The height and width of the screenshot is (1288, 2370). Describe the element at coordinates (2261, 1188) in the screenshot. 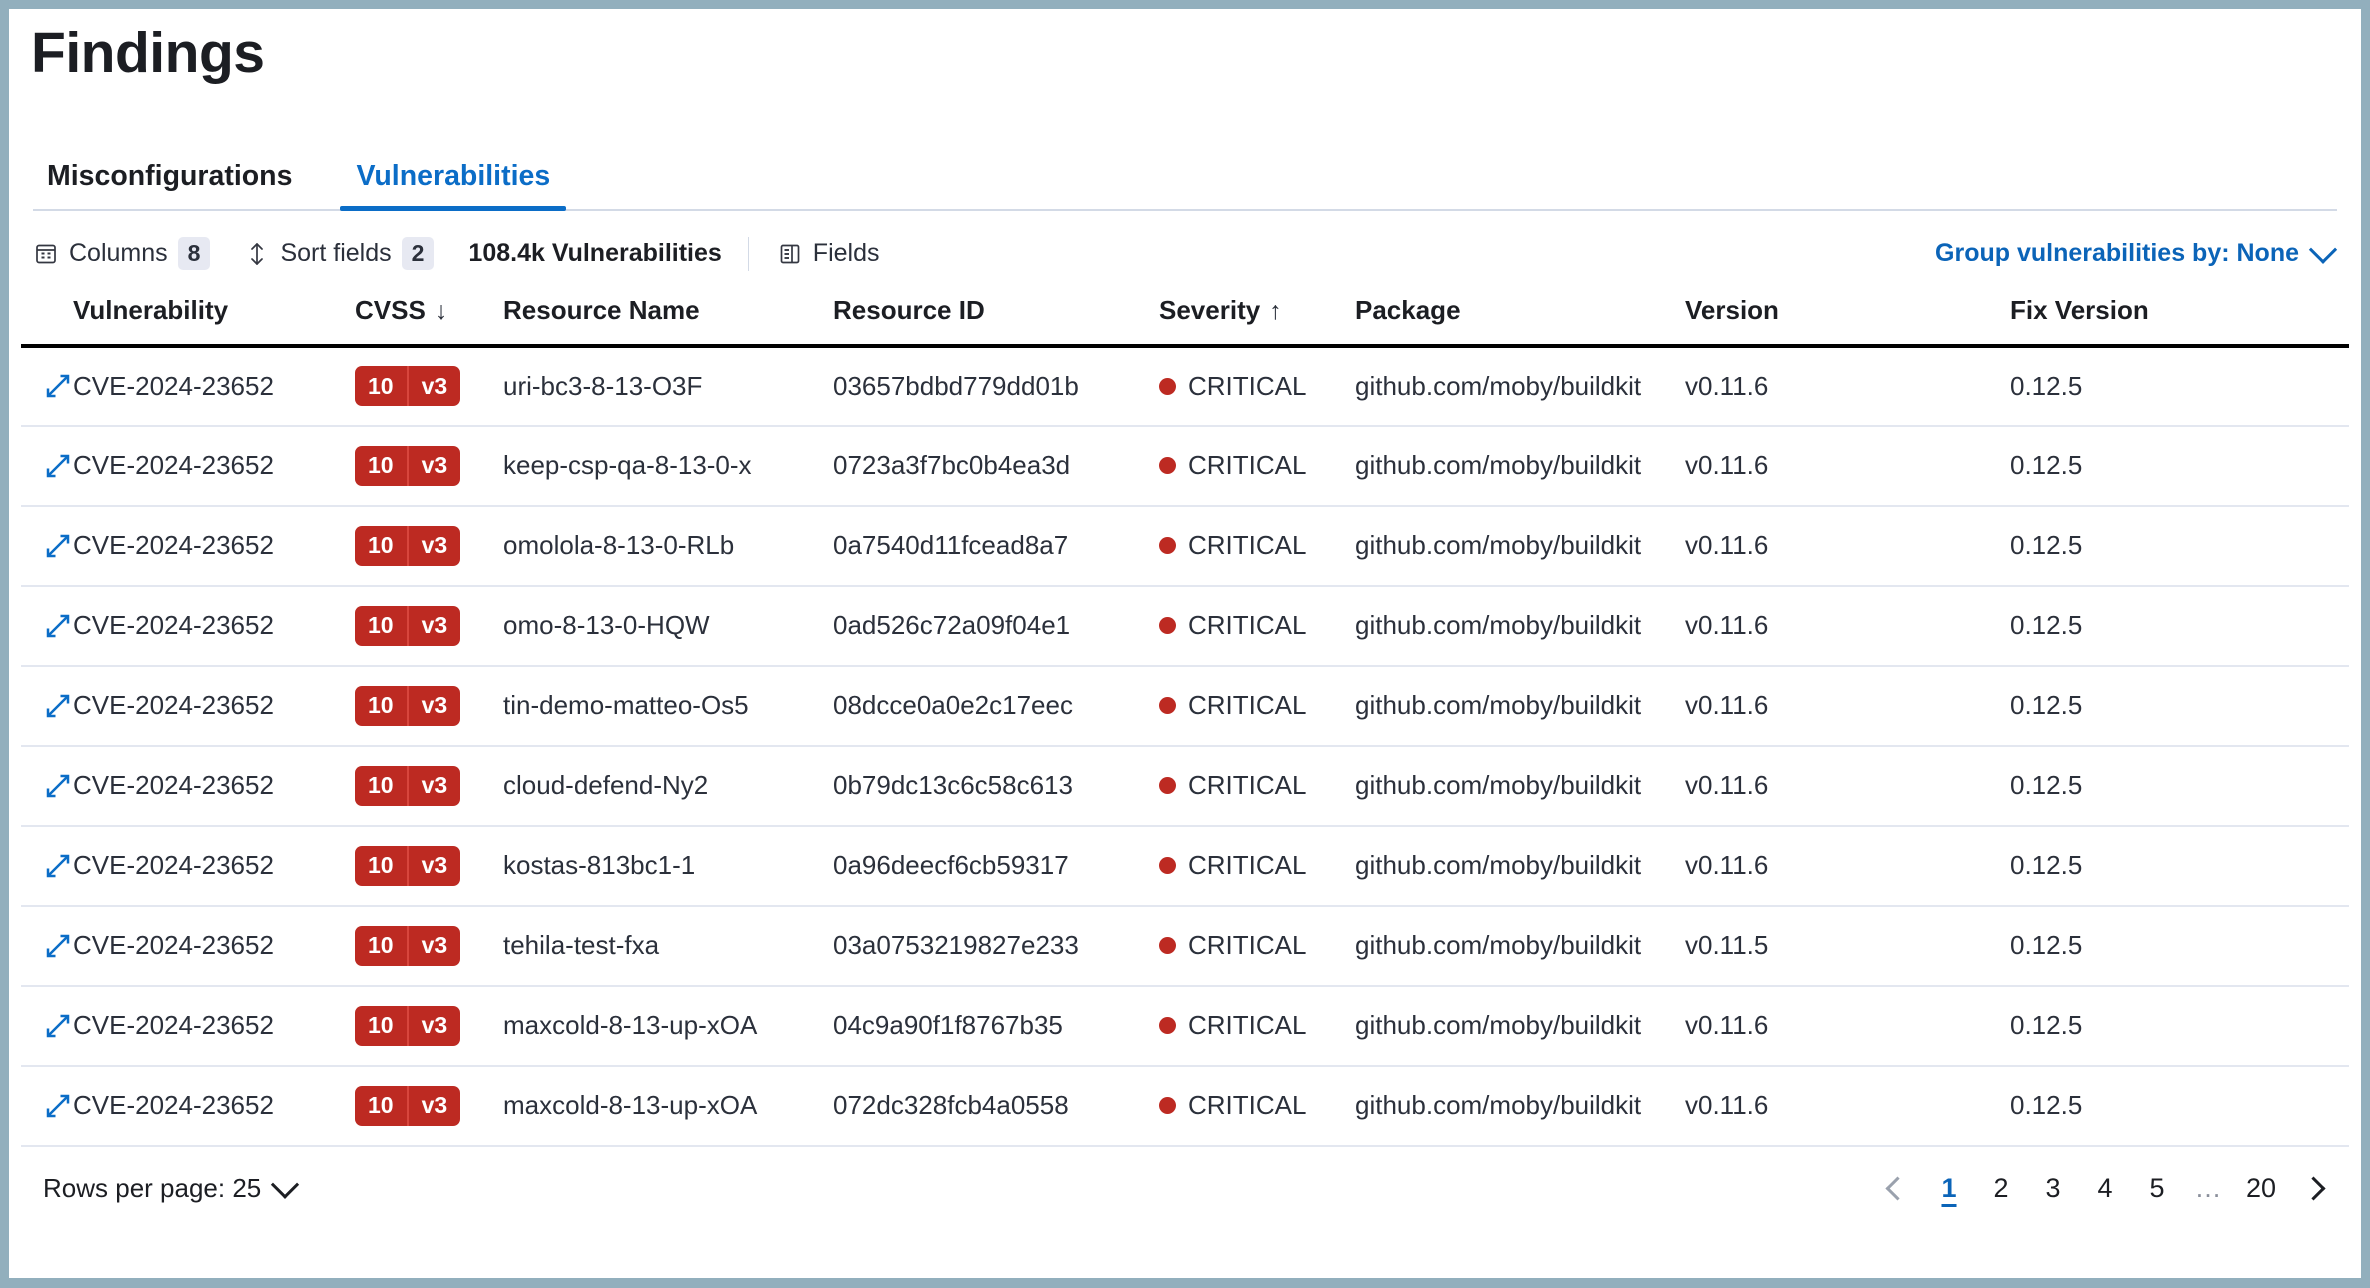

I see `page-number-20: 20` at that location.